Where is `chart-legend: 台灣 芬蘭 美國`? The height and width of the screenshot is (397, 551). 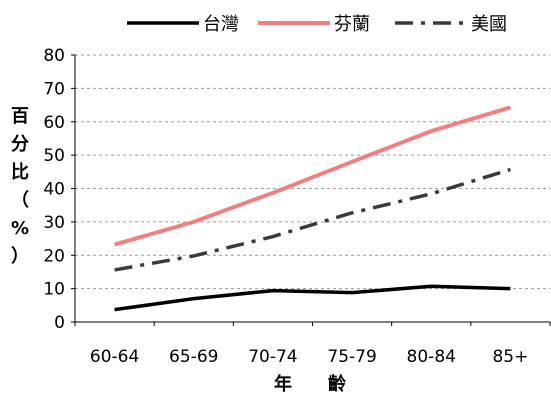
chart-legend: 台灣 芬蘭 美國 is located at coordinates (317, 24).